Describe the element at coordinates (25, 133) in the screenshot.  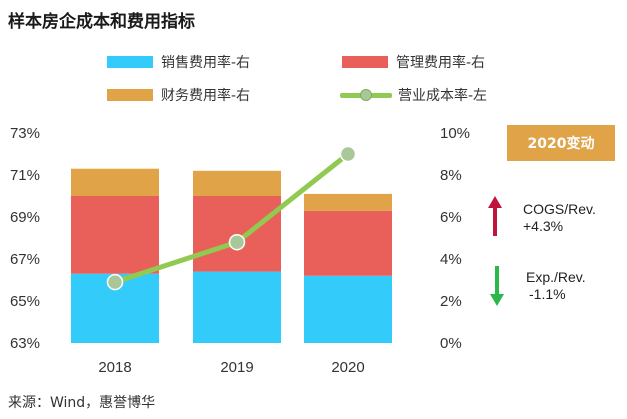
I see `left-axis-tick-label: 73%` at that location.